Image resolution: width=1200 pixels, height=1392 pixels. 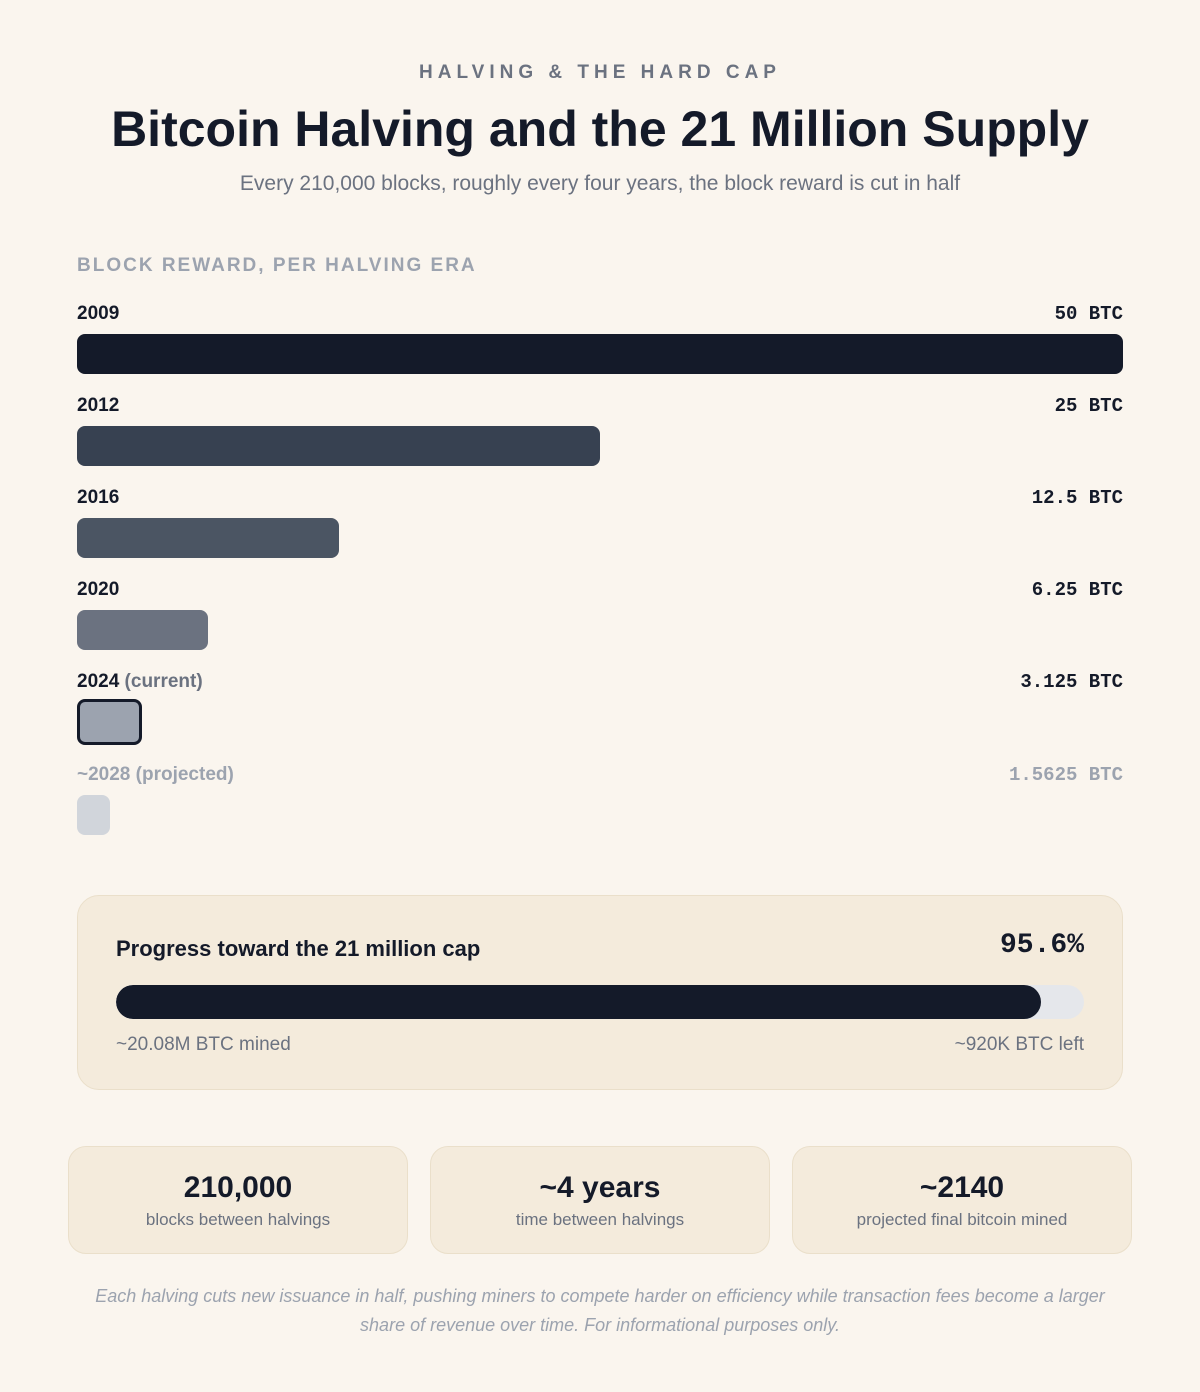 I want to click on mined-label: ~20.08M BTC mined, so click(x=203, y=1044).